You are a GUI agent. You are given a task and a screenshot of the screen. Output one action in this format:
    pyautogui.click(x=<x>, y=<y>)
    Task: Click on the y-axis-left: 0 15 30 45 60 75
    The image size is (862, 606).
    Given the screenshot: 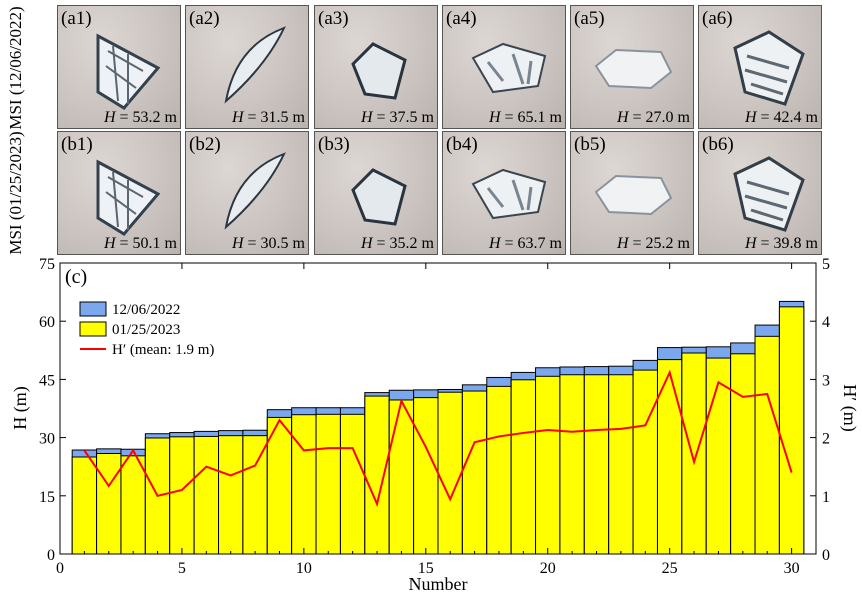 What is the action you would take?
    pyautogui.click(x=52, y=410)
    